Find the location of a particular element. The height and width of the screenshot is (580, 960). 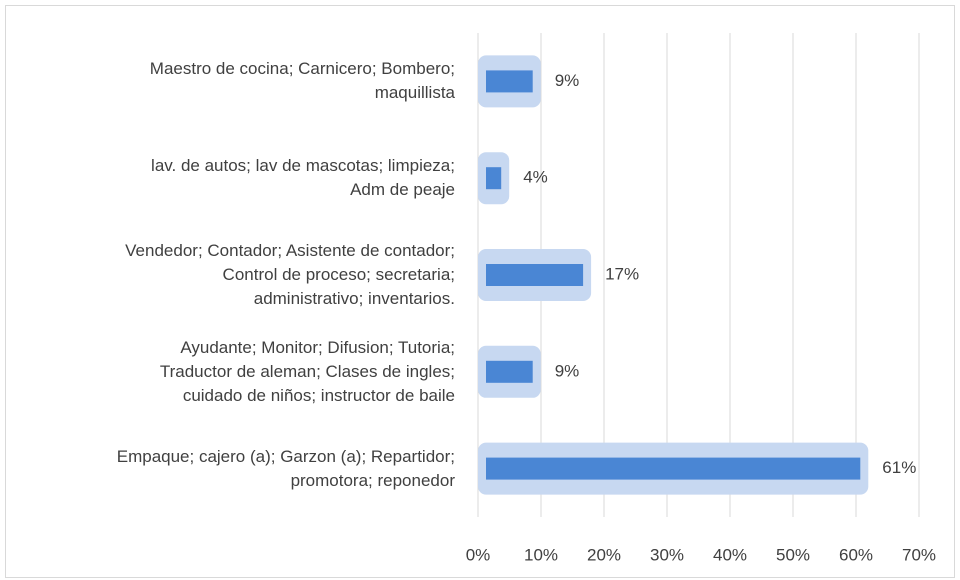

x-tick-label: 20% is located at coordinates (604, 554).